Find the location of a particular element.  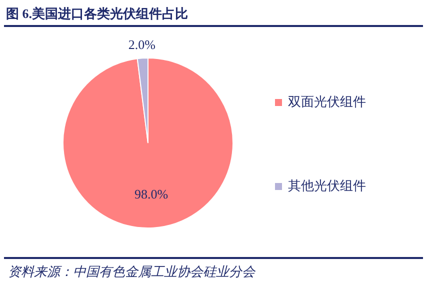

legend-label: 其他光伏组件 is located at coordinates (327, 185).